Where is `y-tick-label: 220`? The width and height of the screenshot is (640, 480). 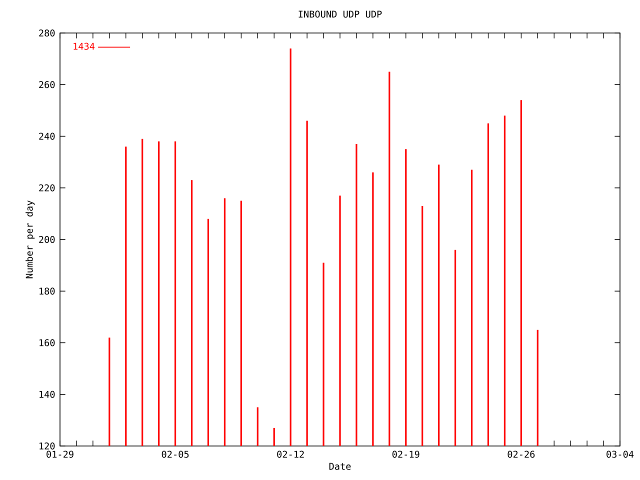 y-tick-label: 220 is located at coordinates (47, 188).